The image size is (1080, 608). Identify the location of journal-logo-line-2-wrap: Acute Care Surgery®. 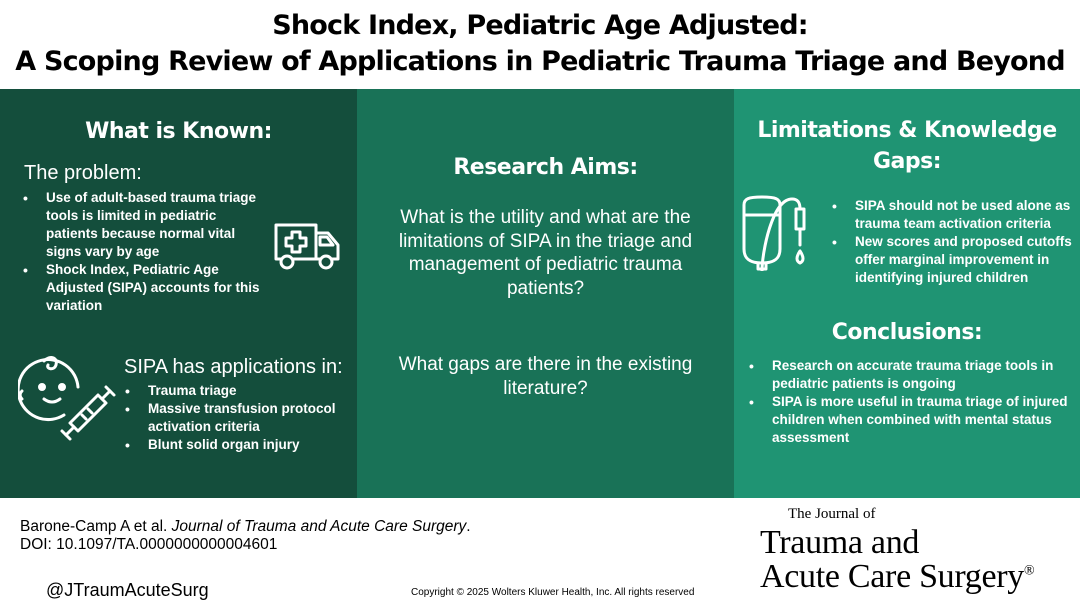
(897, 577).